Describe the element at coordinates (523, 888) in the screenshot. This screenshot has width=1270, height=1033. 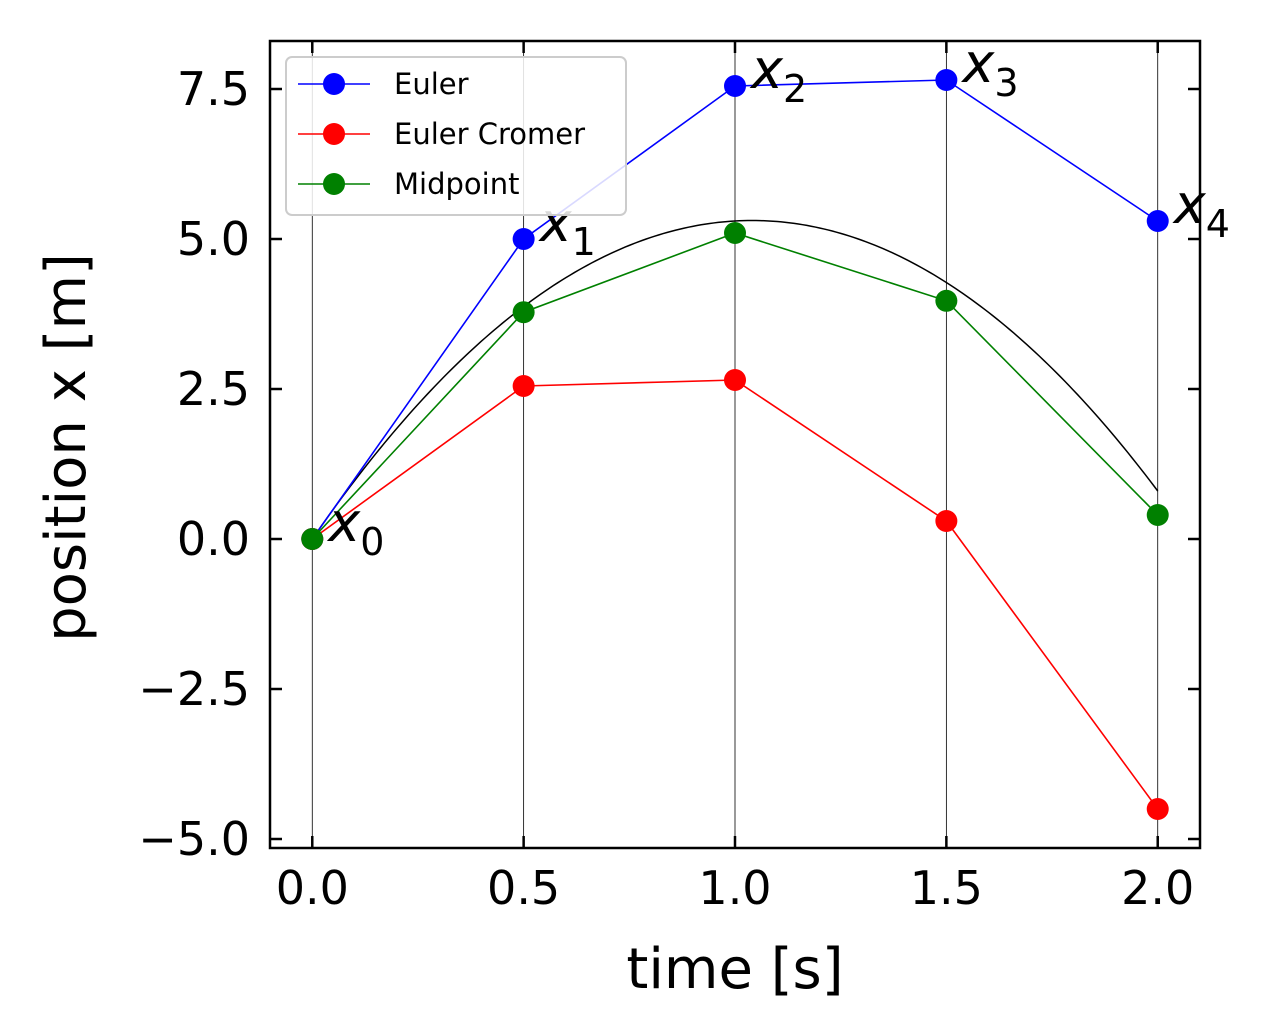
I see `x-tick-label: 0.5` at that location.